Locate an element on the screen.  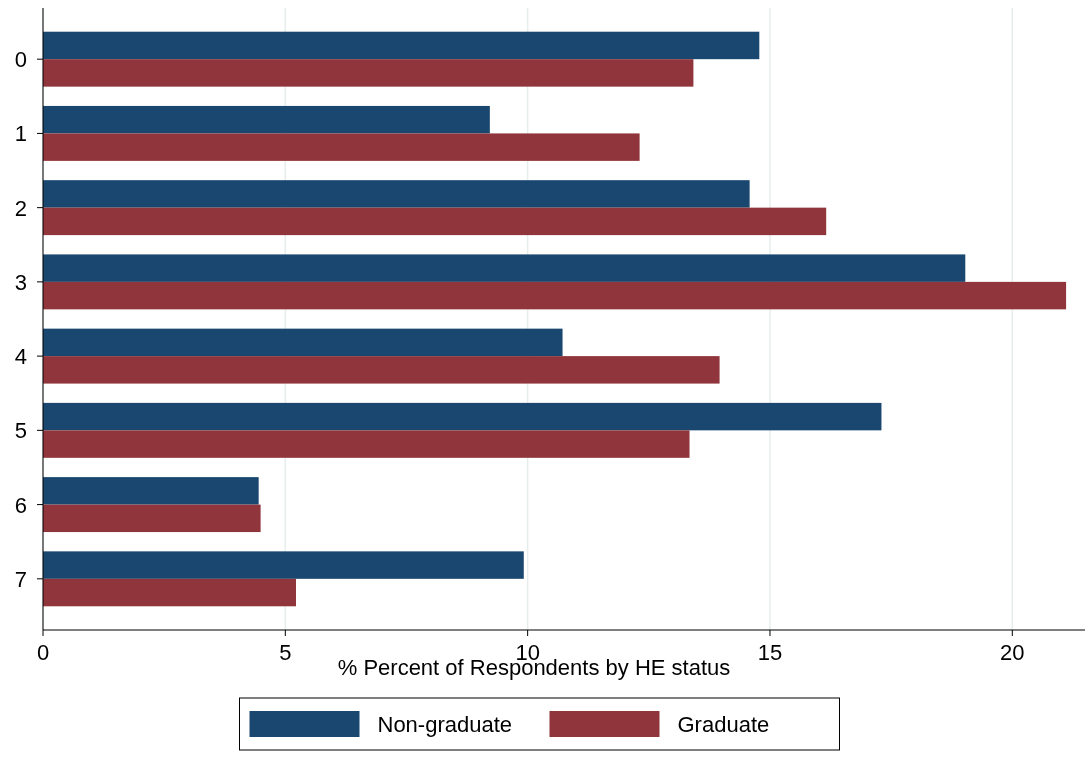
y-tick-label: 6 is located at coordinates (20, 505).